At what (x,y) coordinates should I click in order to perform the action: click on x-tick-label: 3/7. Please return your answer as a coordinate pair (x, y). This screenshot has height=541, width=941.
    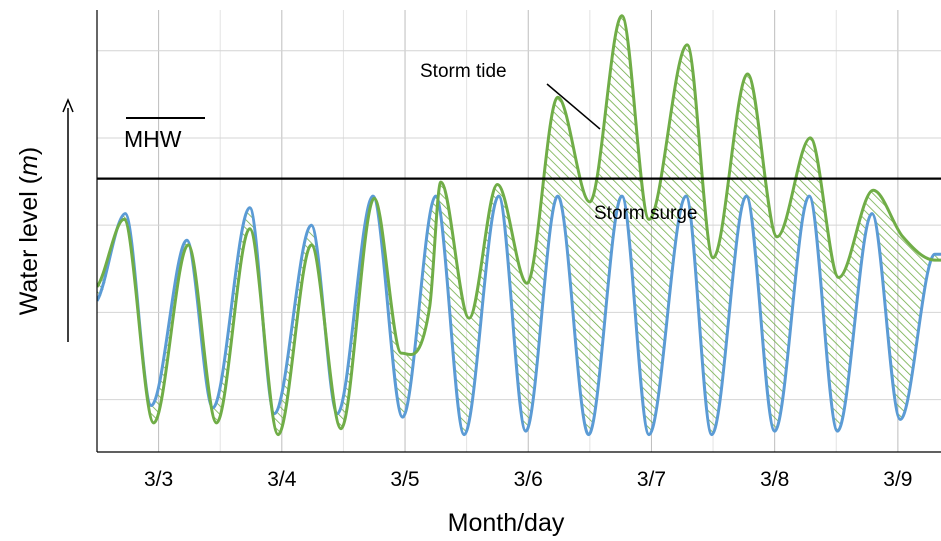
    Looking at the image, I should click on (651, 479).